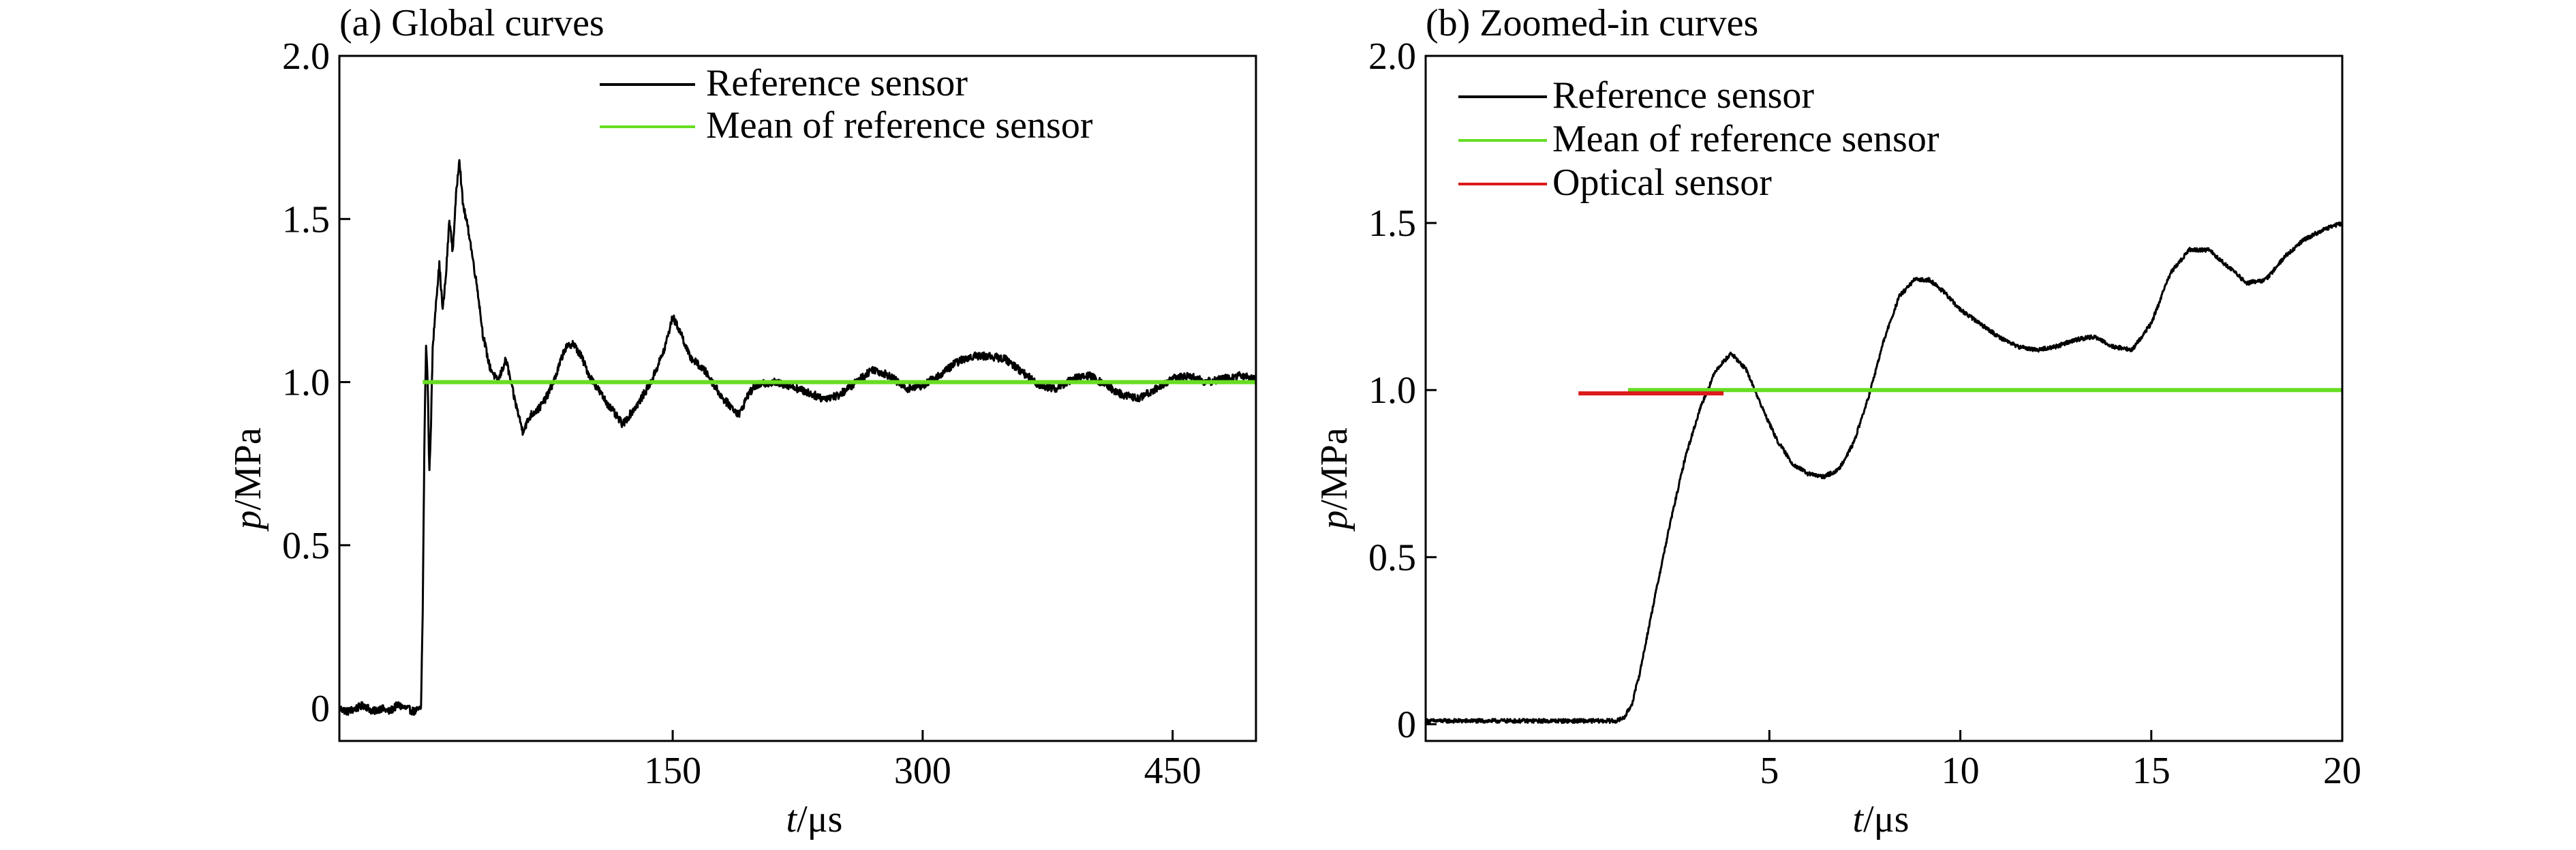 This screenshot has height=850, width=2576. Describe the element at coordinates (1961, 771) in the screenshot. I see `x-tick-label: 10` at that location.